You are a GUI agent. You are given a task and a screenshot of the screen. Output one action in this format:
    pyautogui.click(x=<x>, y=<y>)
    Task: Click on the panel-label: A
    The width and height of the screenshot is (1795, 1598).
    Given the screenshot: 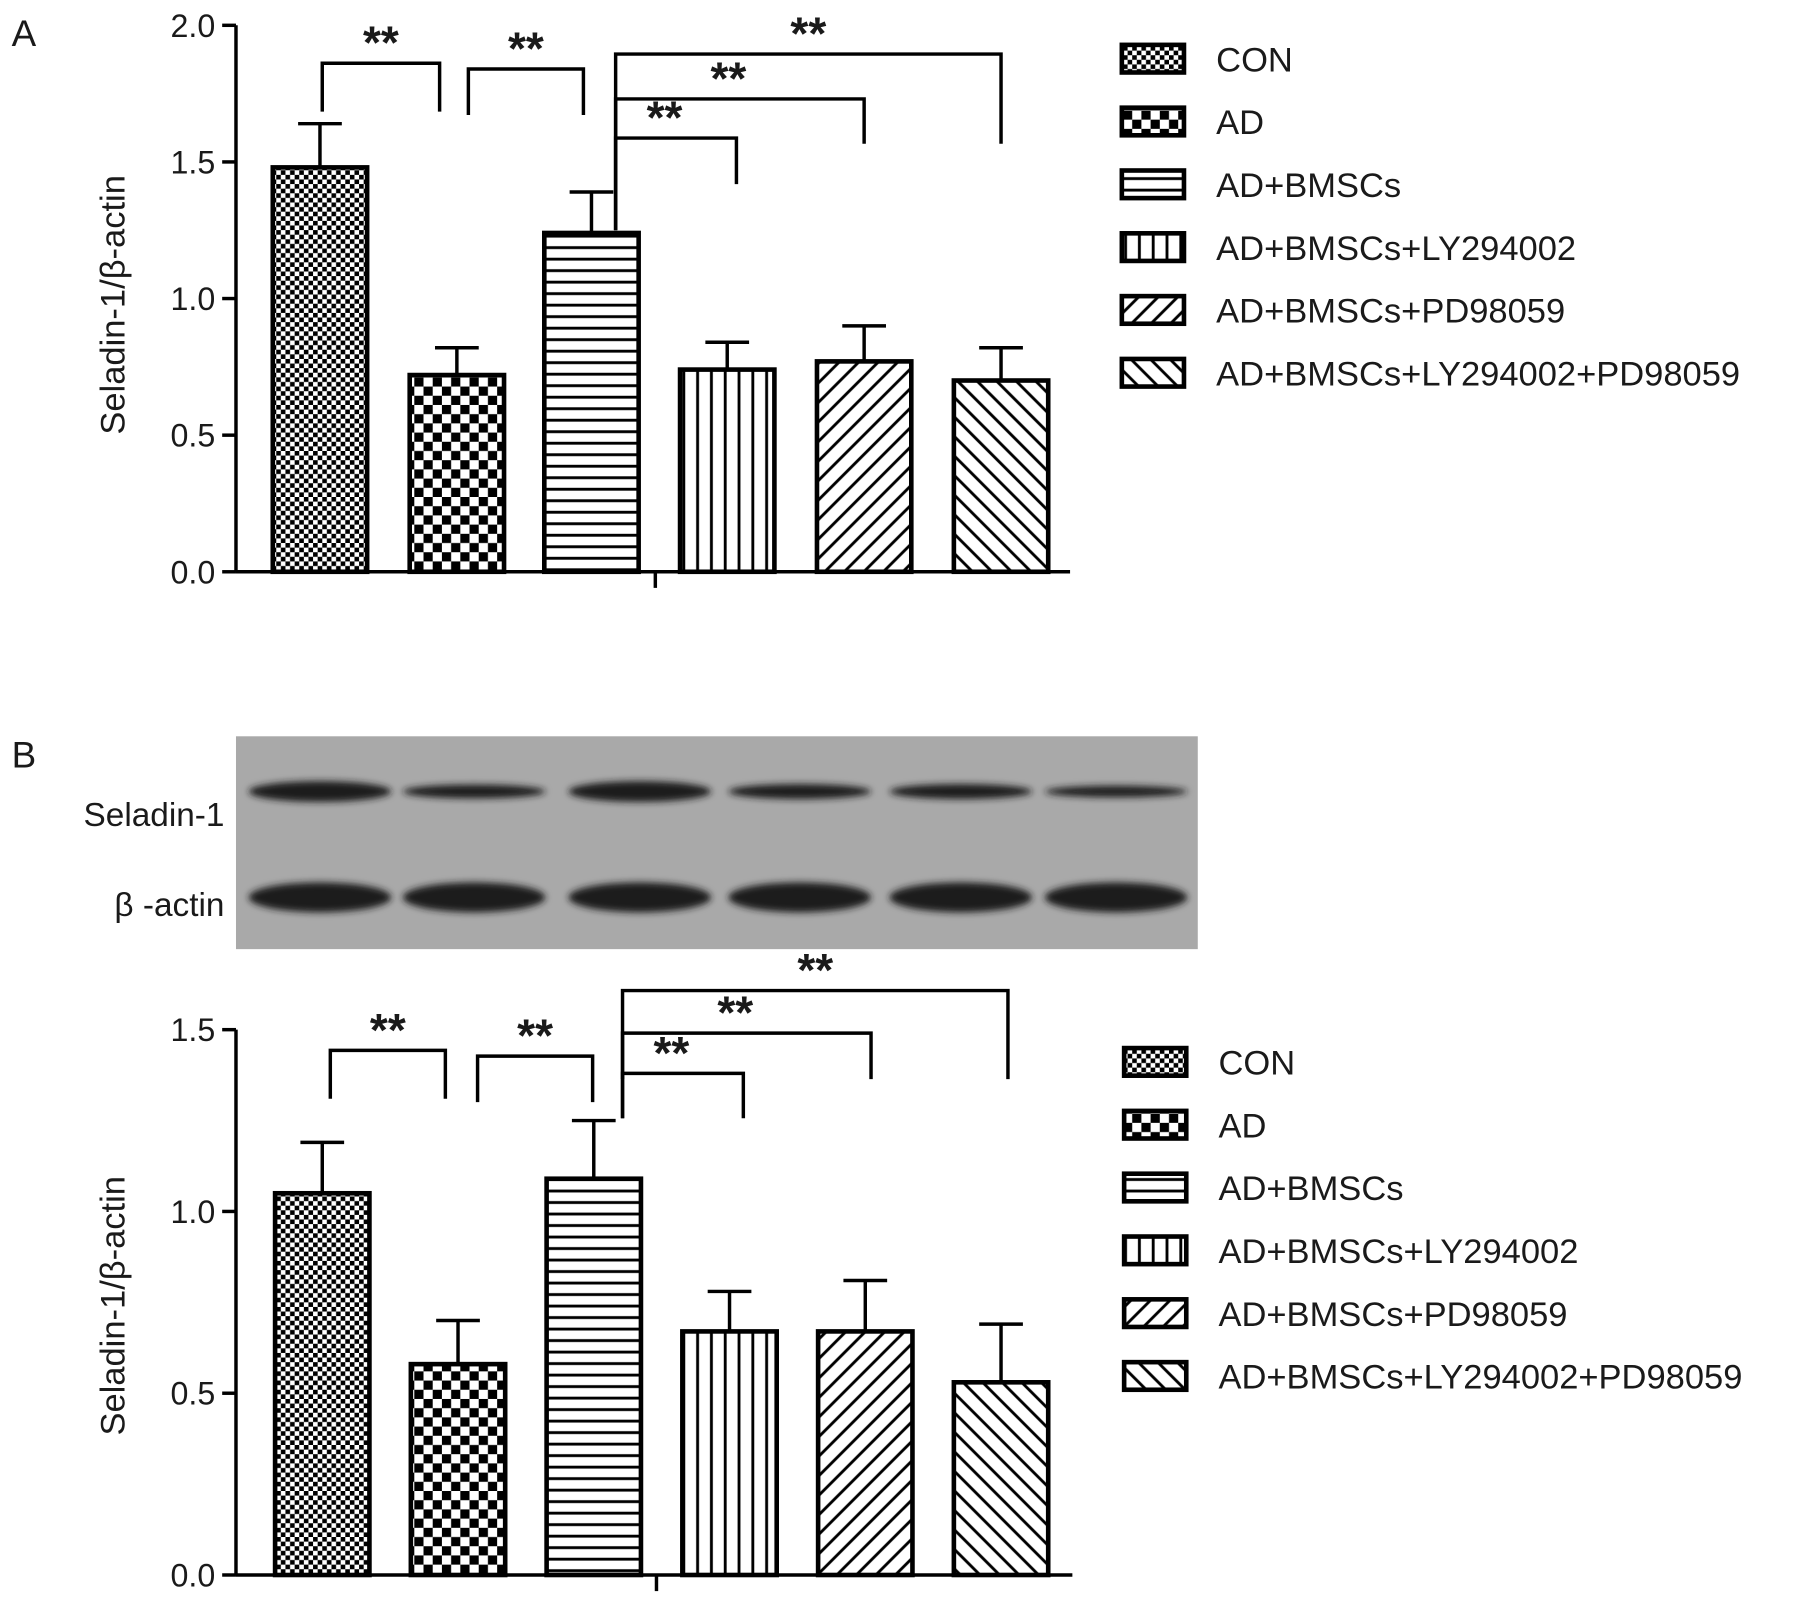 What is the action you would take?
    pyautogui.click(x=24, y=33)
    